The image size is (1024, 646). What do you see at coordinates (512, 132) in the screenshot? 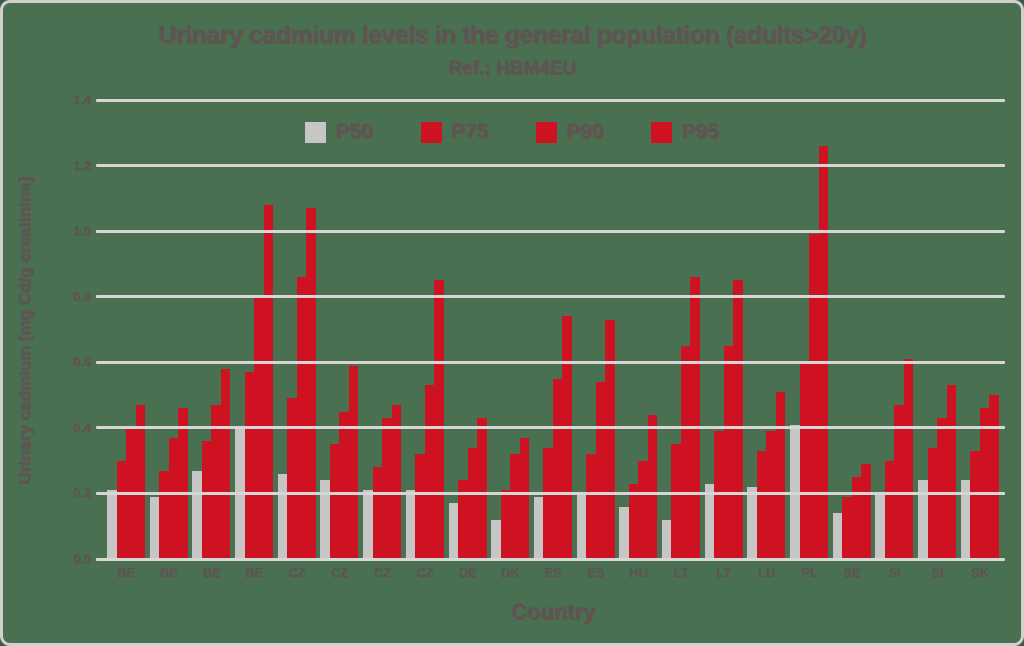
I see `legend: P50 P75 P90 P95` at bounding box center [512, 132].